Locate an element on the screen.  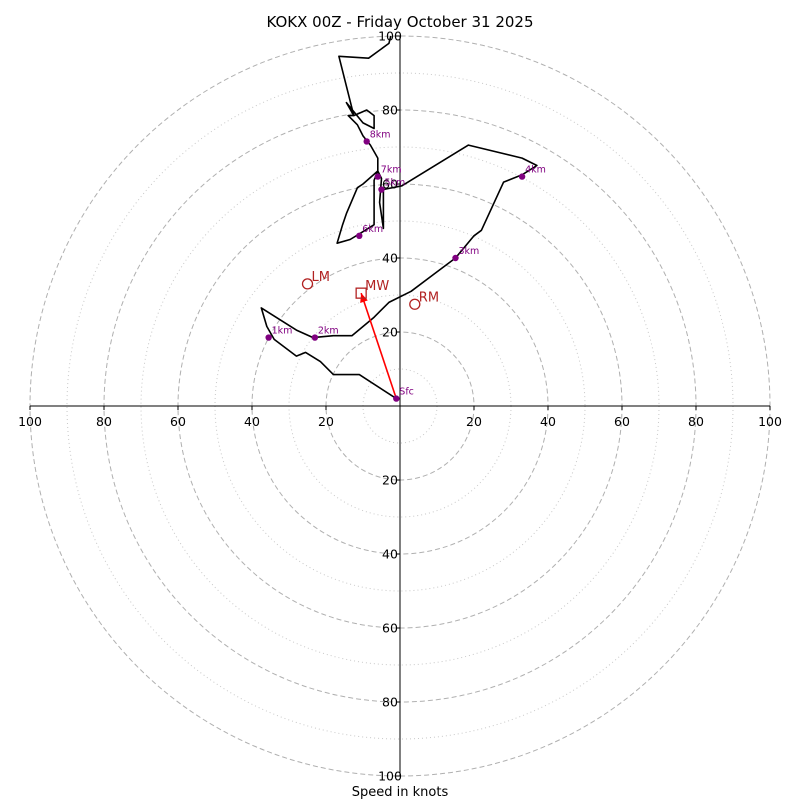
height-marker-1km is located at coordinates (268, 337).